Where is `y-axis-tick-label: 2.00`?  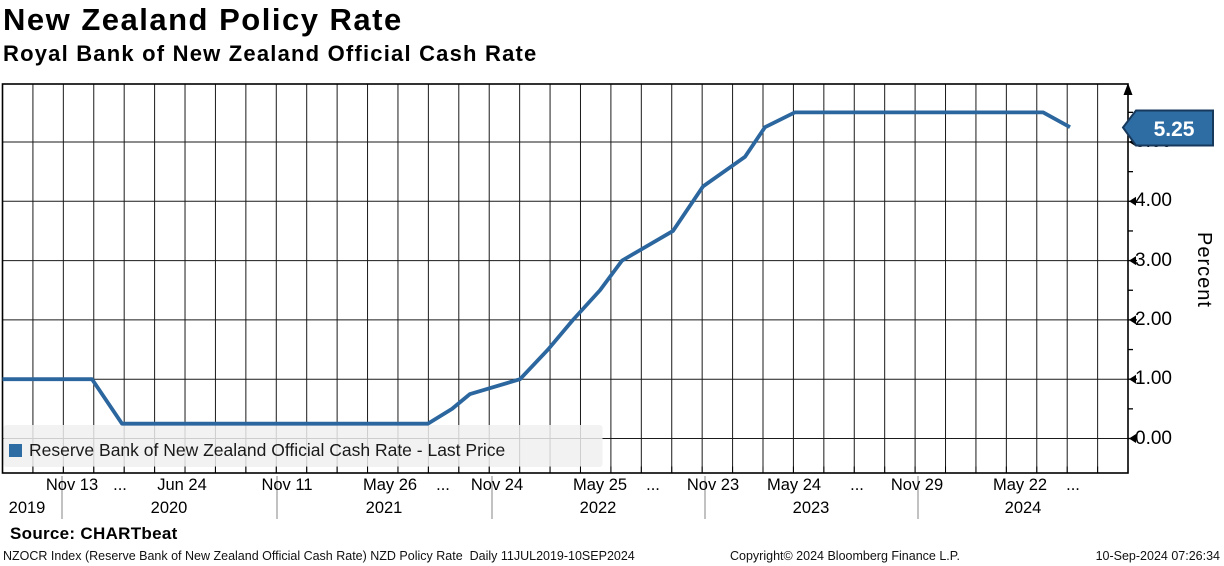 y-axis-tick-label: 2.00 is located at coordinates (1153, 319).